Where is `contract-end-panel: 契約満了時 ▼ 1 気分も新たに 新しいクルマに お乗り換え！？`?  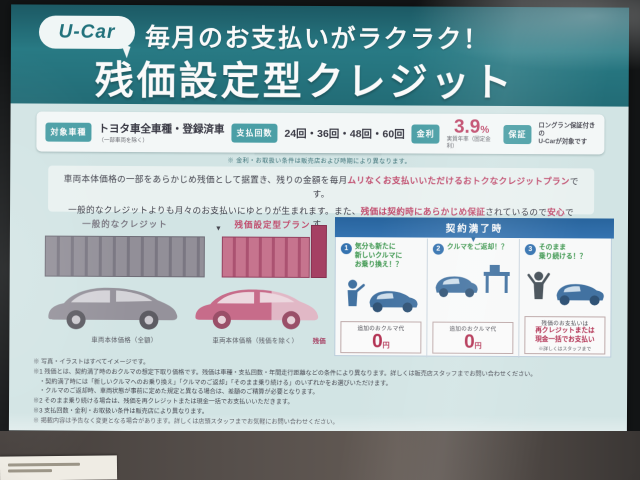 contract-end-panel: 契約満了時 ▼ 1 気分も新たに 新しいクルマに お乗り換え！？ is located at coordinates (474, 288).